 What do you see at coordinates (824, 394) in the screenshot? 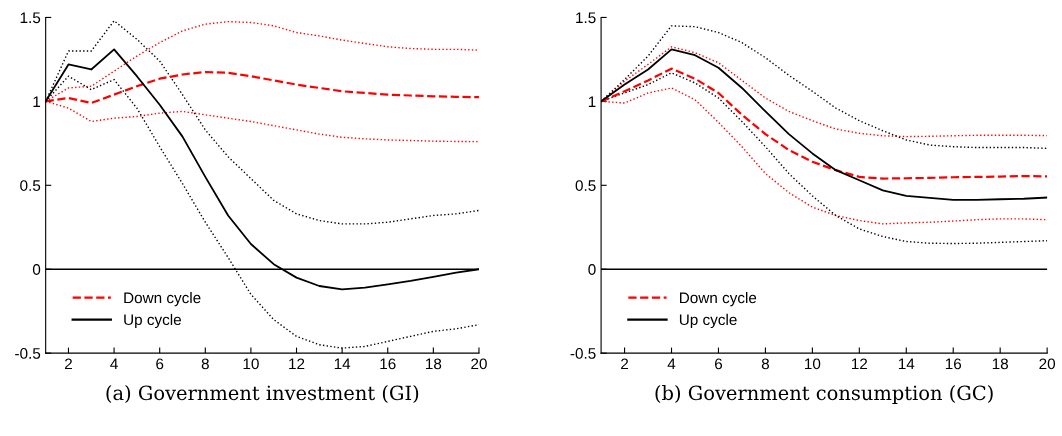
I see `text: (b) Government consumption (GC)` at bounding box center [824, 394].